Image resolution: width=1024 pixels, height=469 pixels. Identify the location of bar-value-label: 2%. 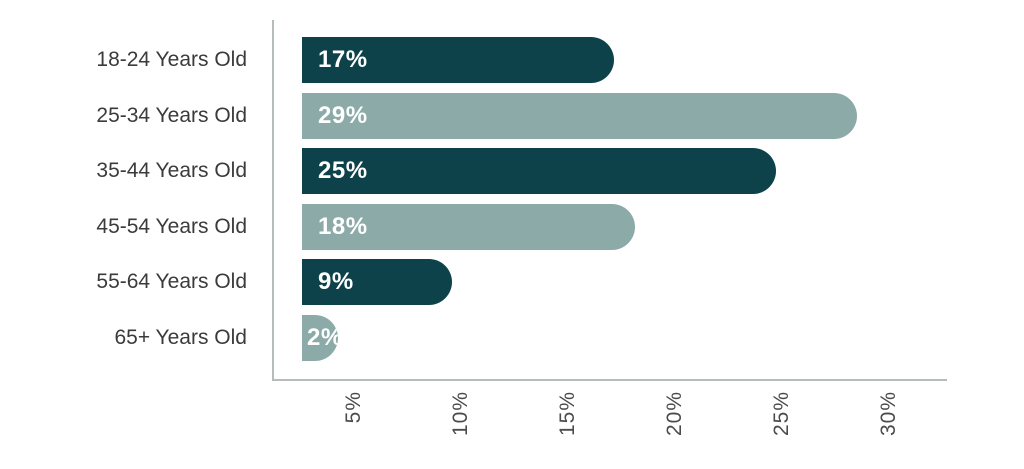
(322, 337).